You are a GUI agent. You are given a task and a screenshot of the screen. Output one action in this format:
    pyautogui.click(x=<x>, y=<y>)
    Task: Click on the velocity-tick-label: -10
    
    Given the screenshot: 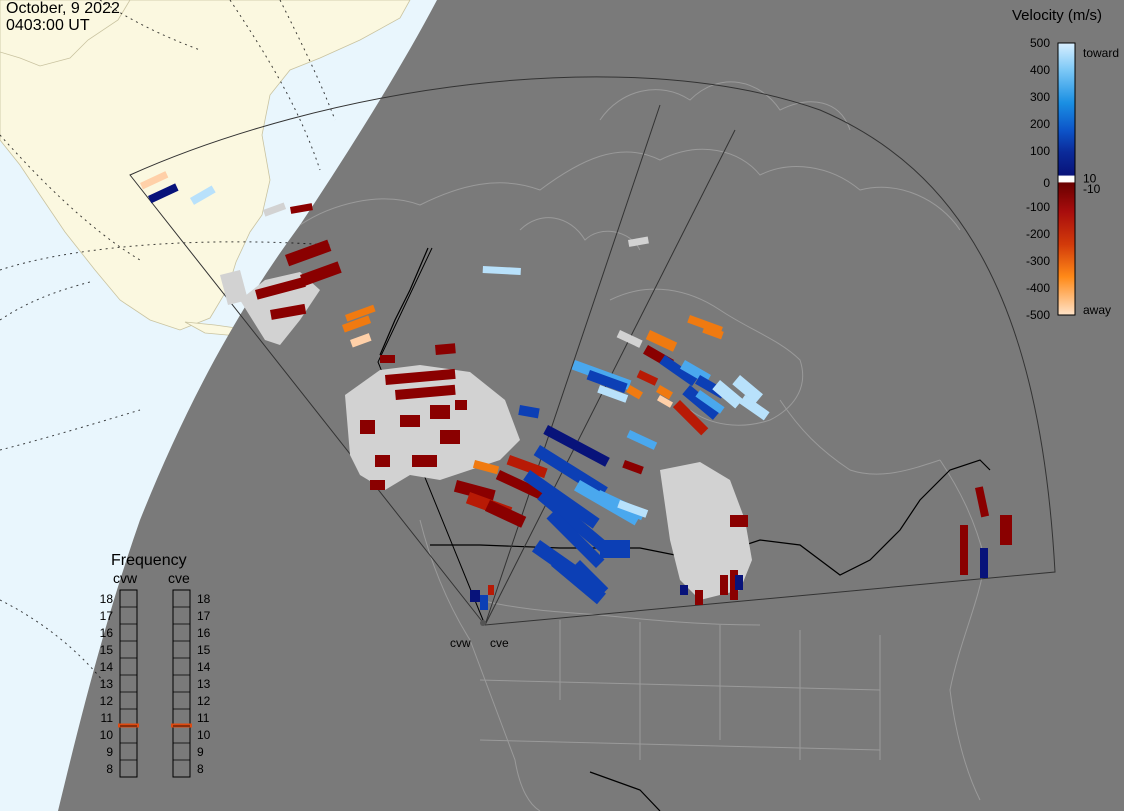 What is the action you would take?
    pyautogui.click(x=1092, y=189)
    